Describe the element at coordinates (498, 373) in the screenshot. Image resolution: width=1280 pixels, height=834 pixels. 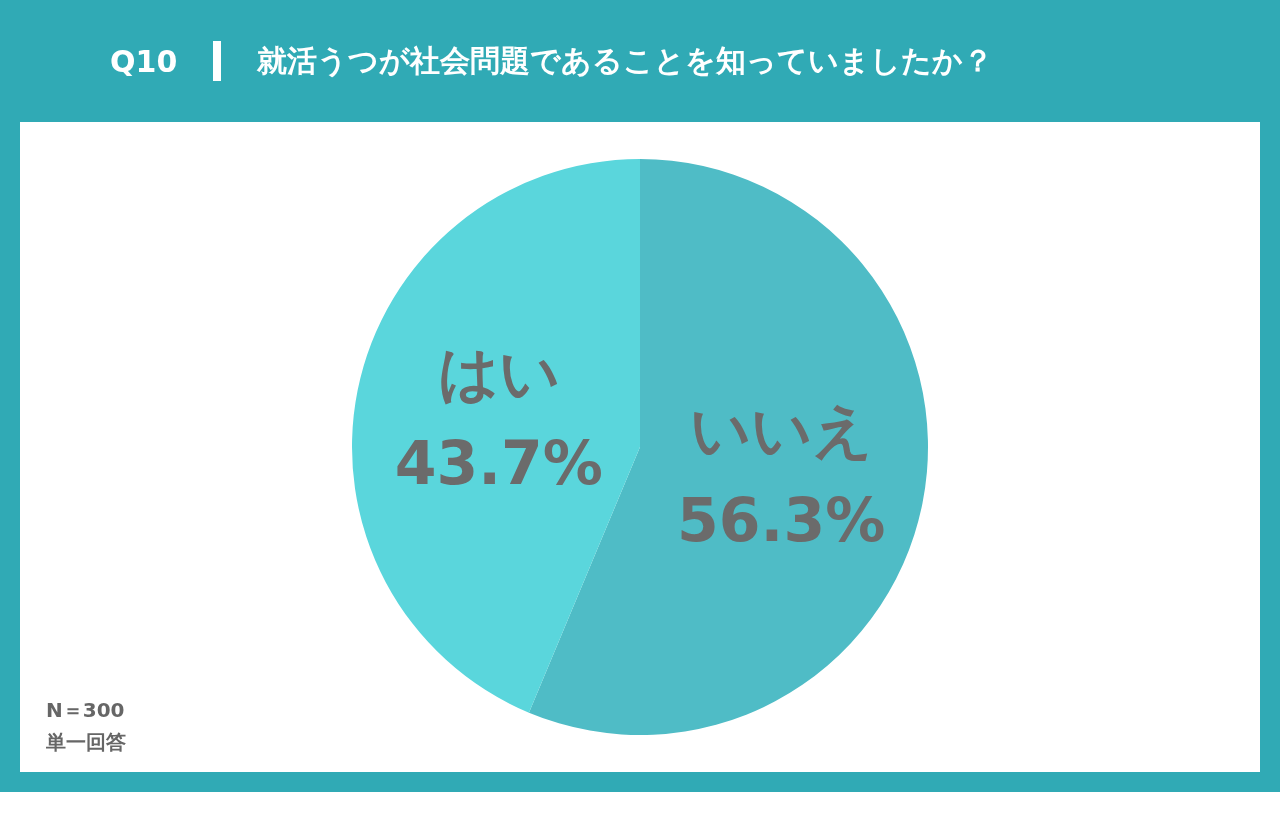
I see `slice-label: はい` at that location.